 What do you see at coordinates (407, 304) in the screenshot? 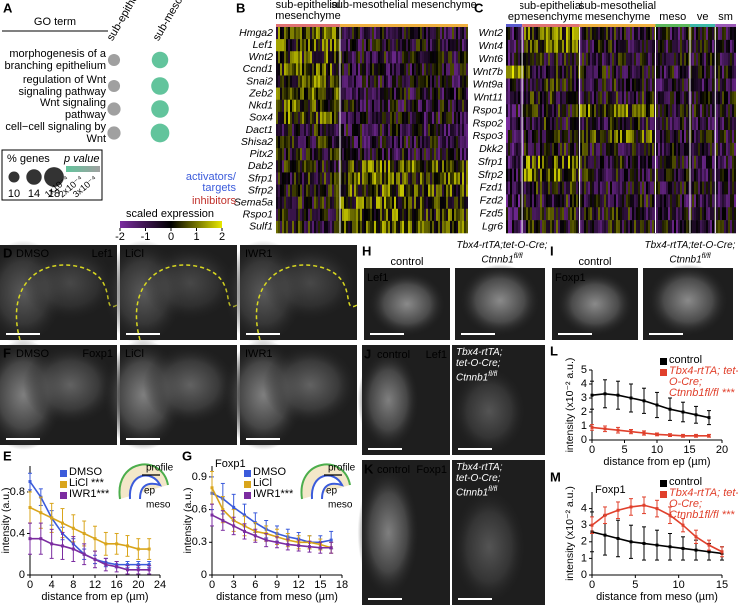
I see `tissue` at bounding box center [407, 304].